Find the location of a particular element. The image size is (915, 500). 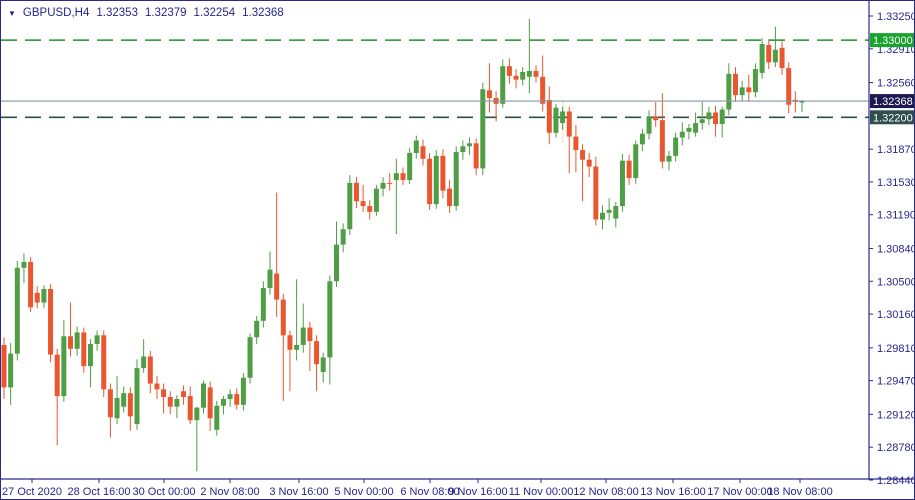

time-tick-label: 3 Nov 16:00 is located at coordinates (298, 492).